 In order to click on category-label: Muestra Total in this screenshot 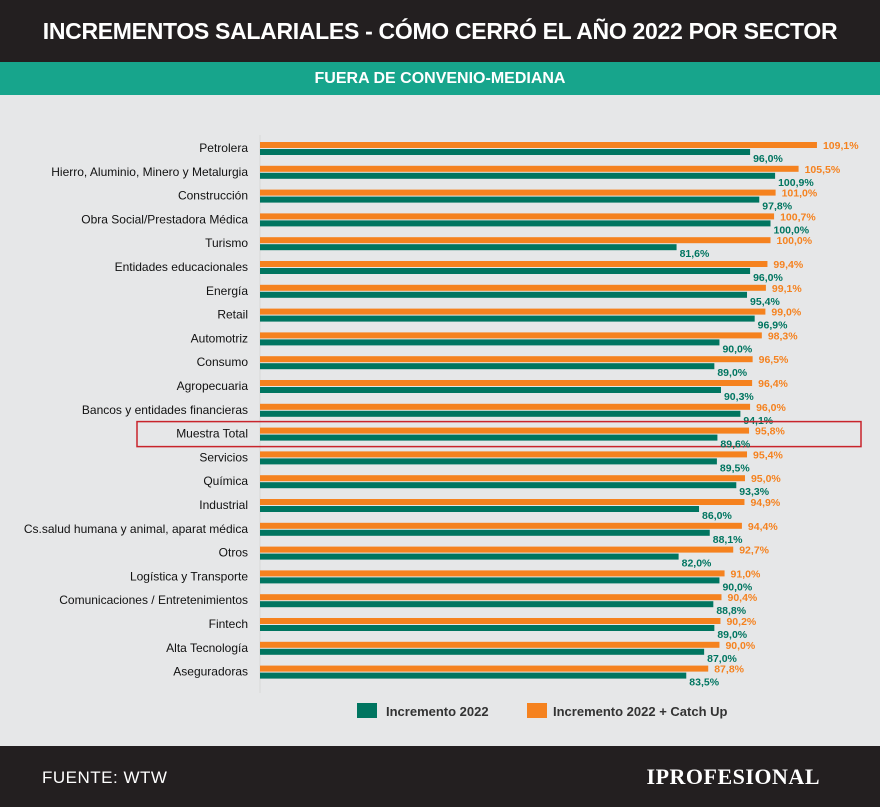, I will do `click(212, 434)`.